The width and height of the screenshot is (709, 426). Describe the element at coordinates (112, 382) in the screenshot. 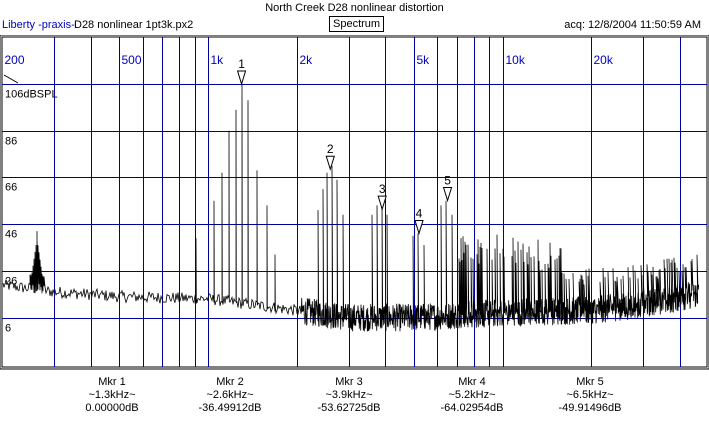

I see `marker-label: Mkr 1` at that location.